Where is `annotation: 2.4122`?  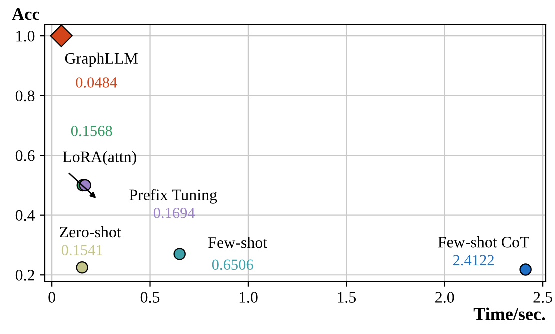
annotation: 2.4122 is located at coordinates (473, 260).